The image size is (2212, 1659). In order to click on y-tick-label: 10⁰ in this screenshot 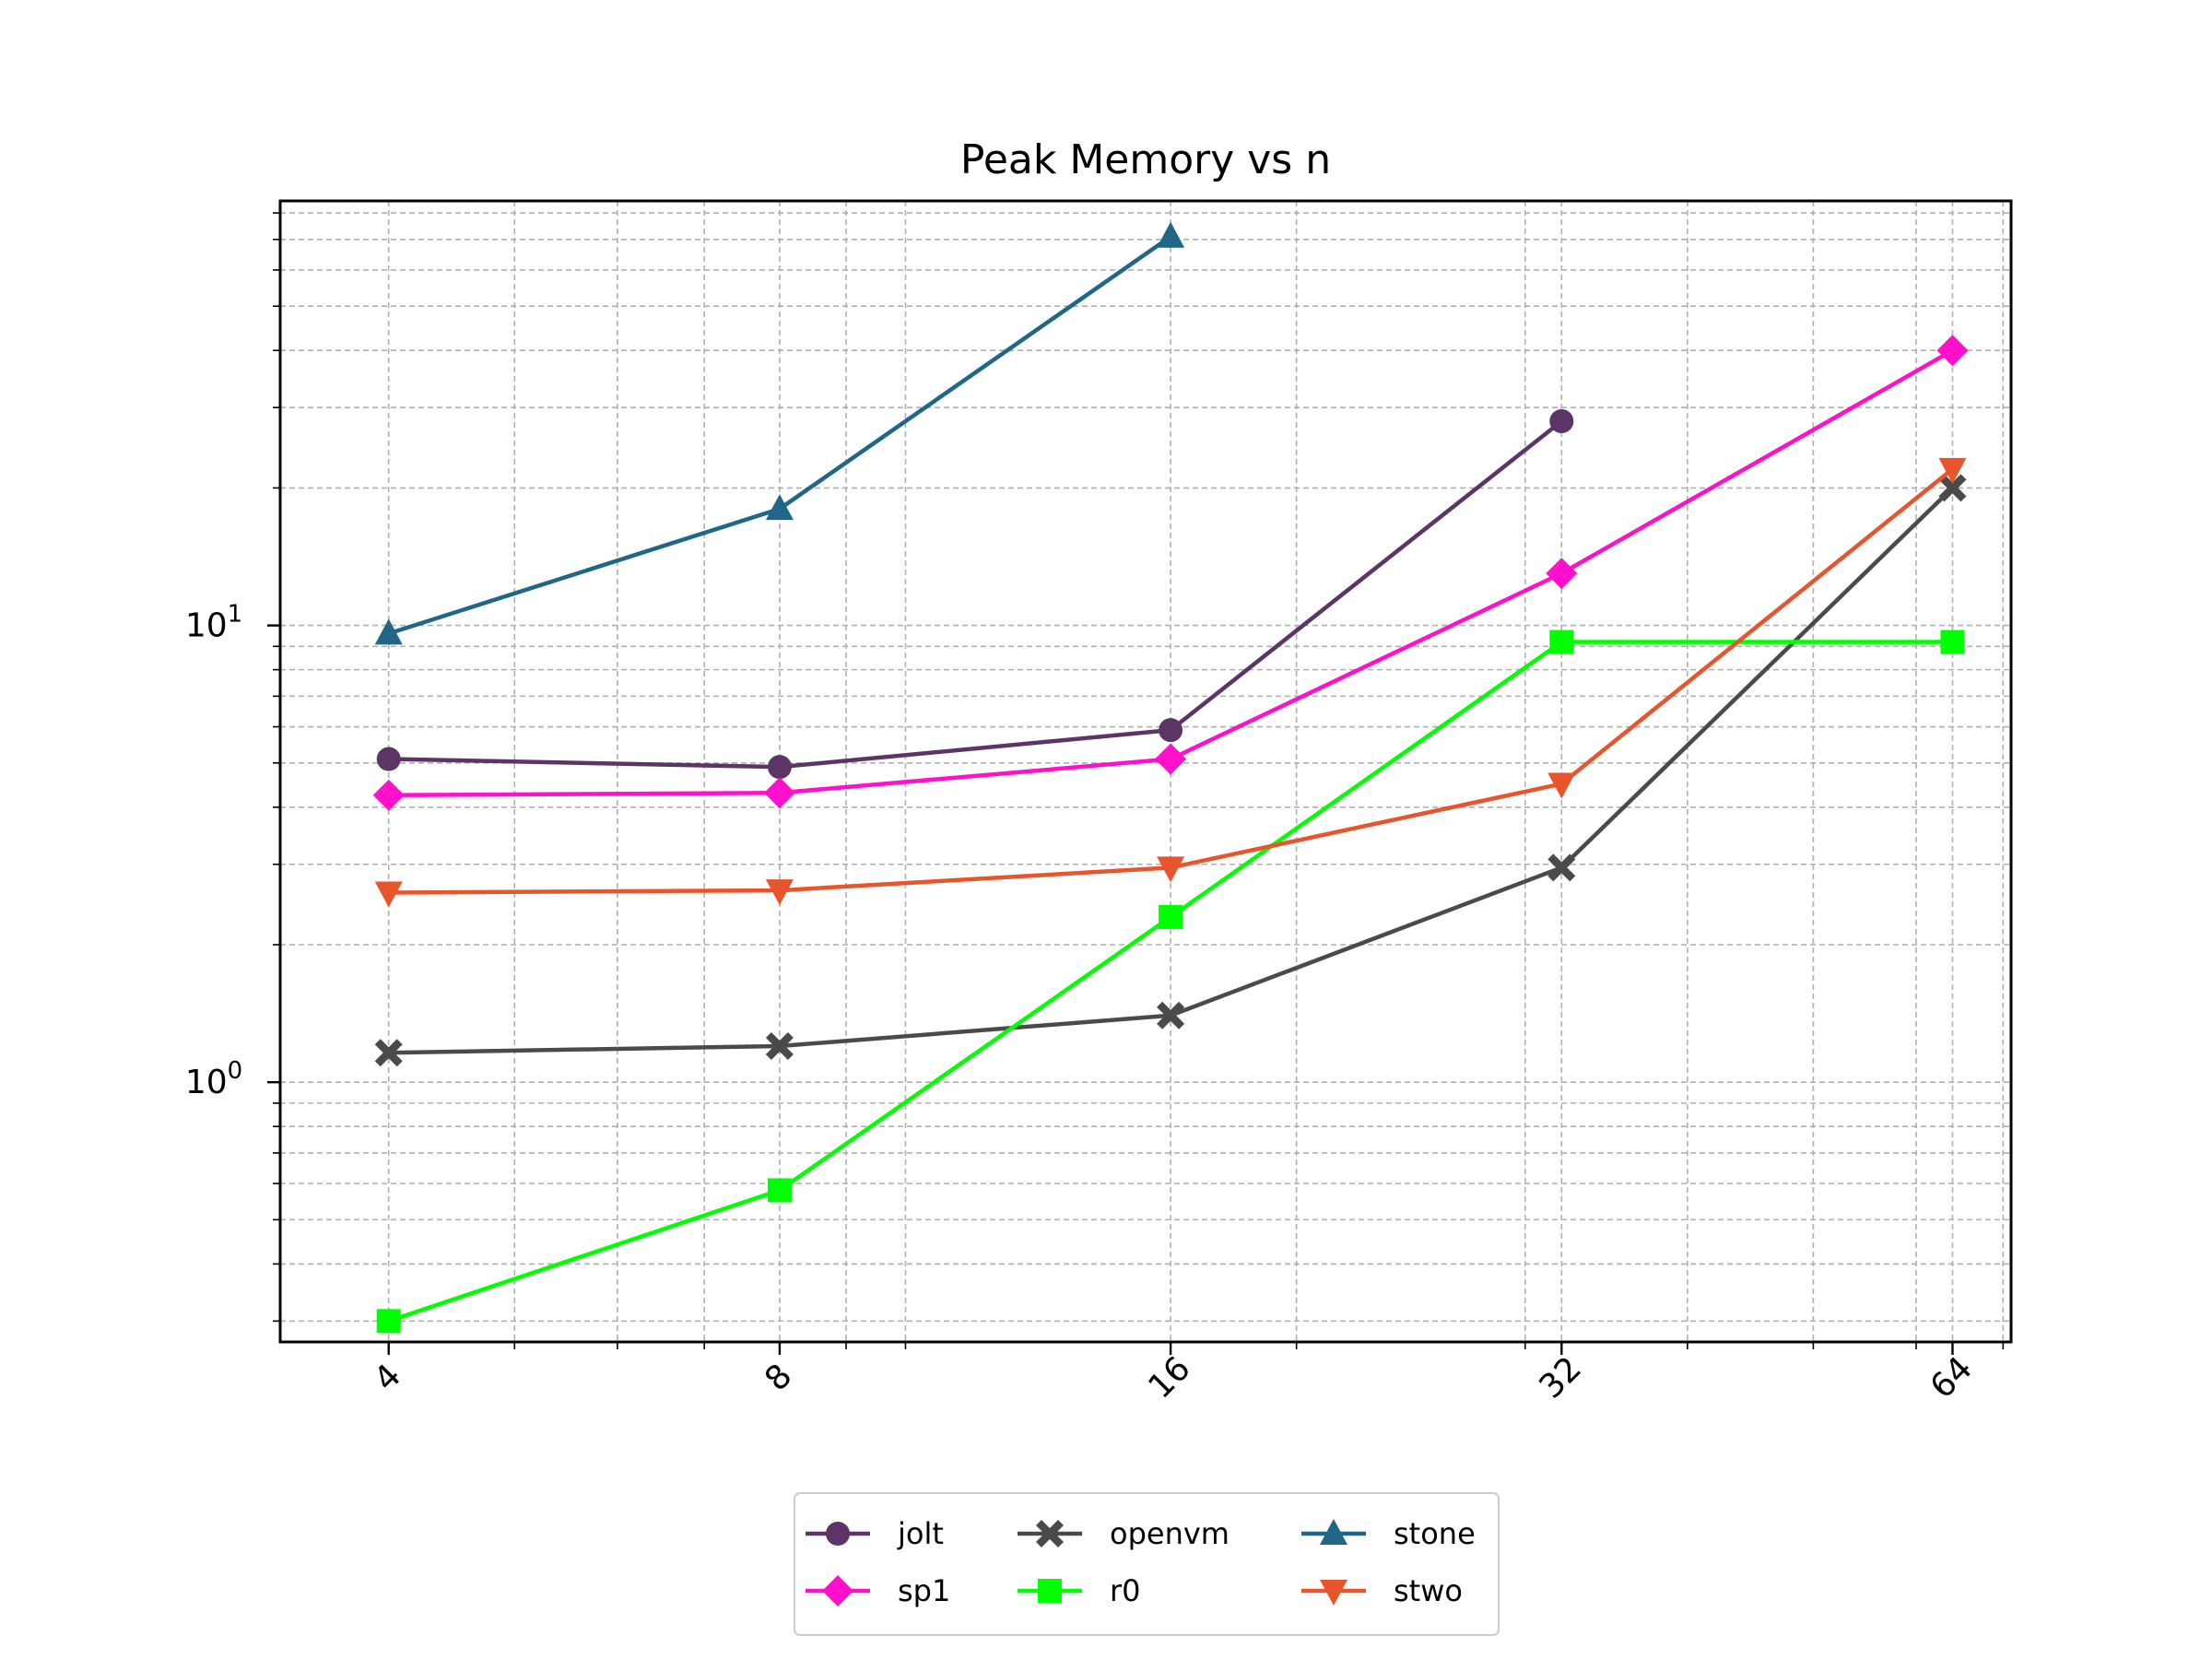, I will do `click(213, 1079)`.